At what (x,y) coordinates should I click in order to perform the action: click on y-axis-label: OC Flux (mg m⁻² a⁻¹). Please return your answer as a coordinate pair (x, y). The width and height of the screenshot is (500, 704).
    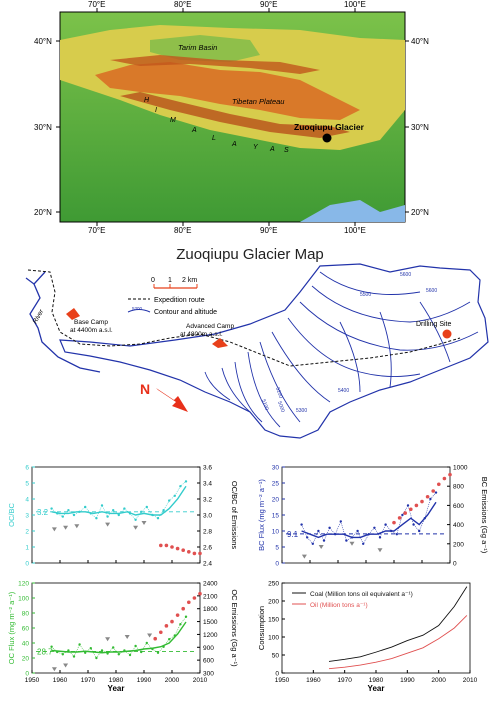
    Looking at the image, I should click on (11, 627).